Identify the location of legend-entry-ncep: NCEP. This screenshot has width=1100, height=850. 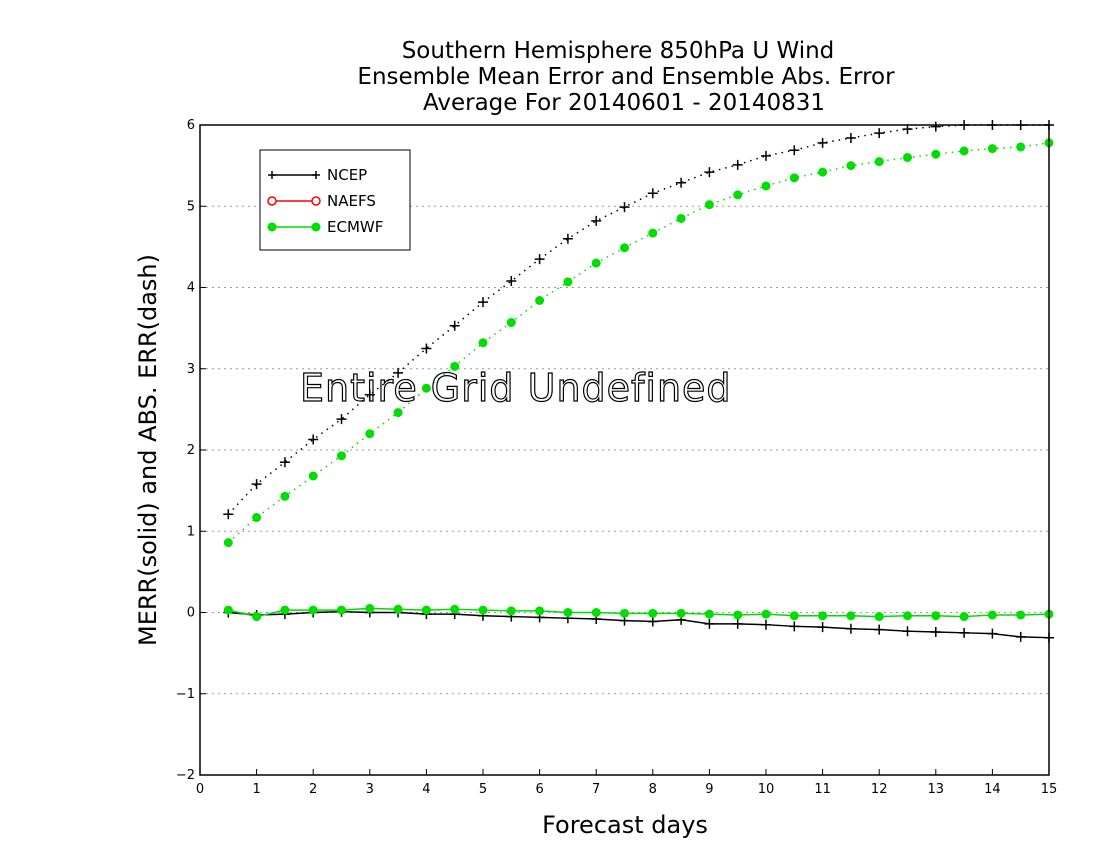
(317, 175).